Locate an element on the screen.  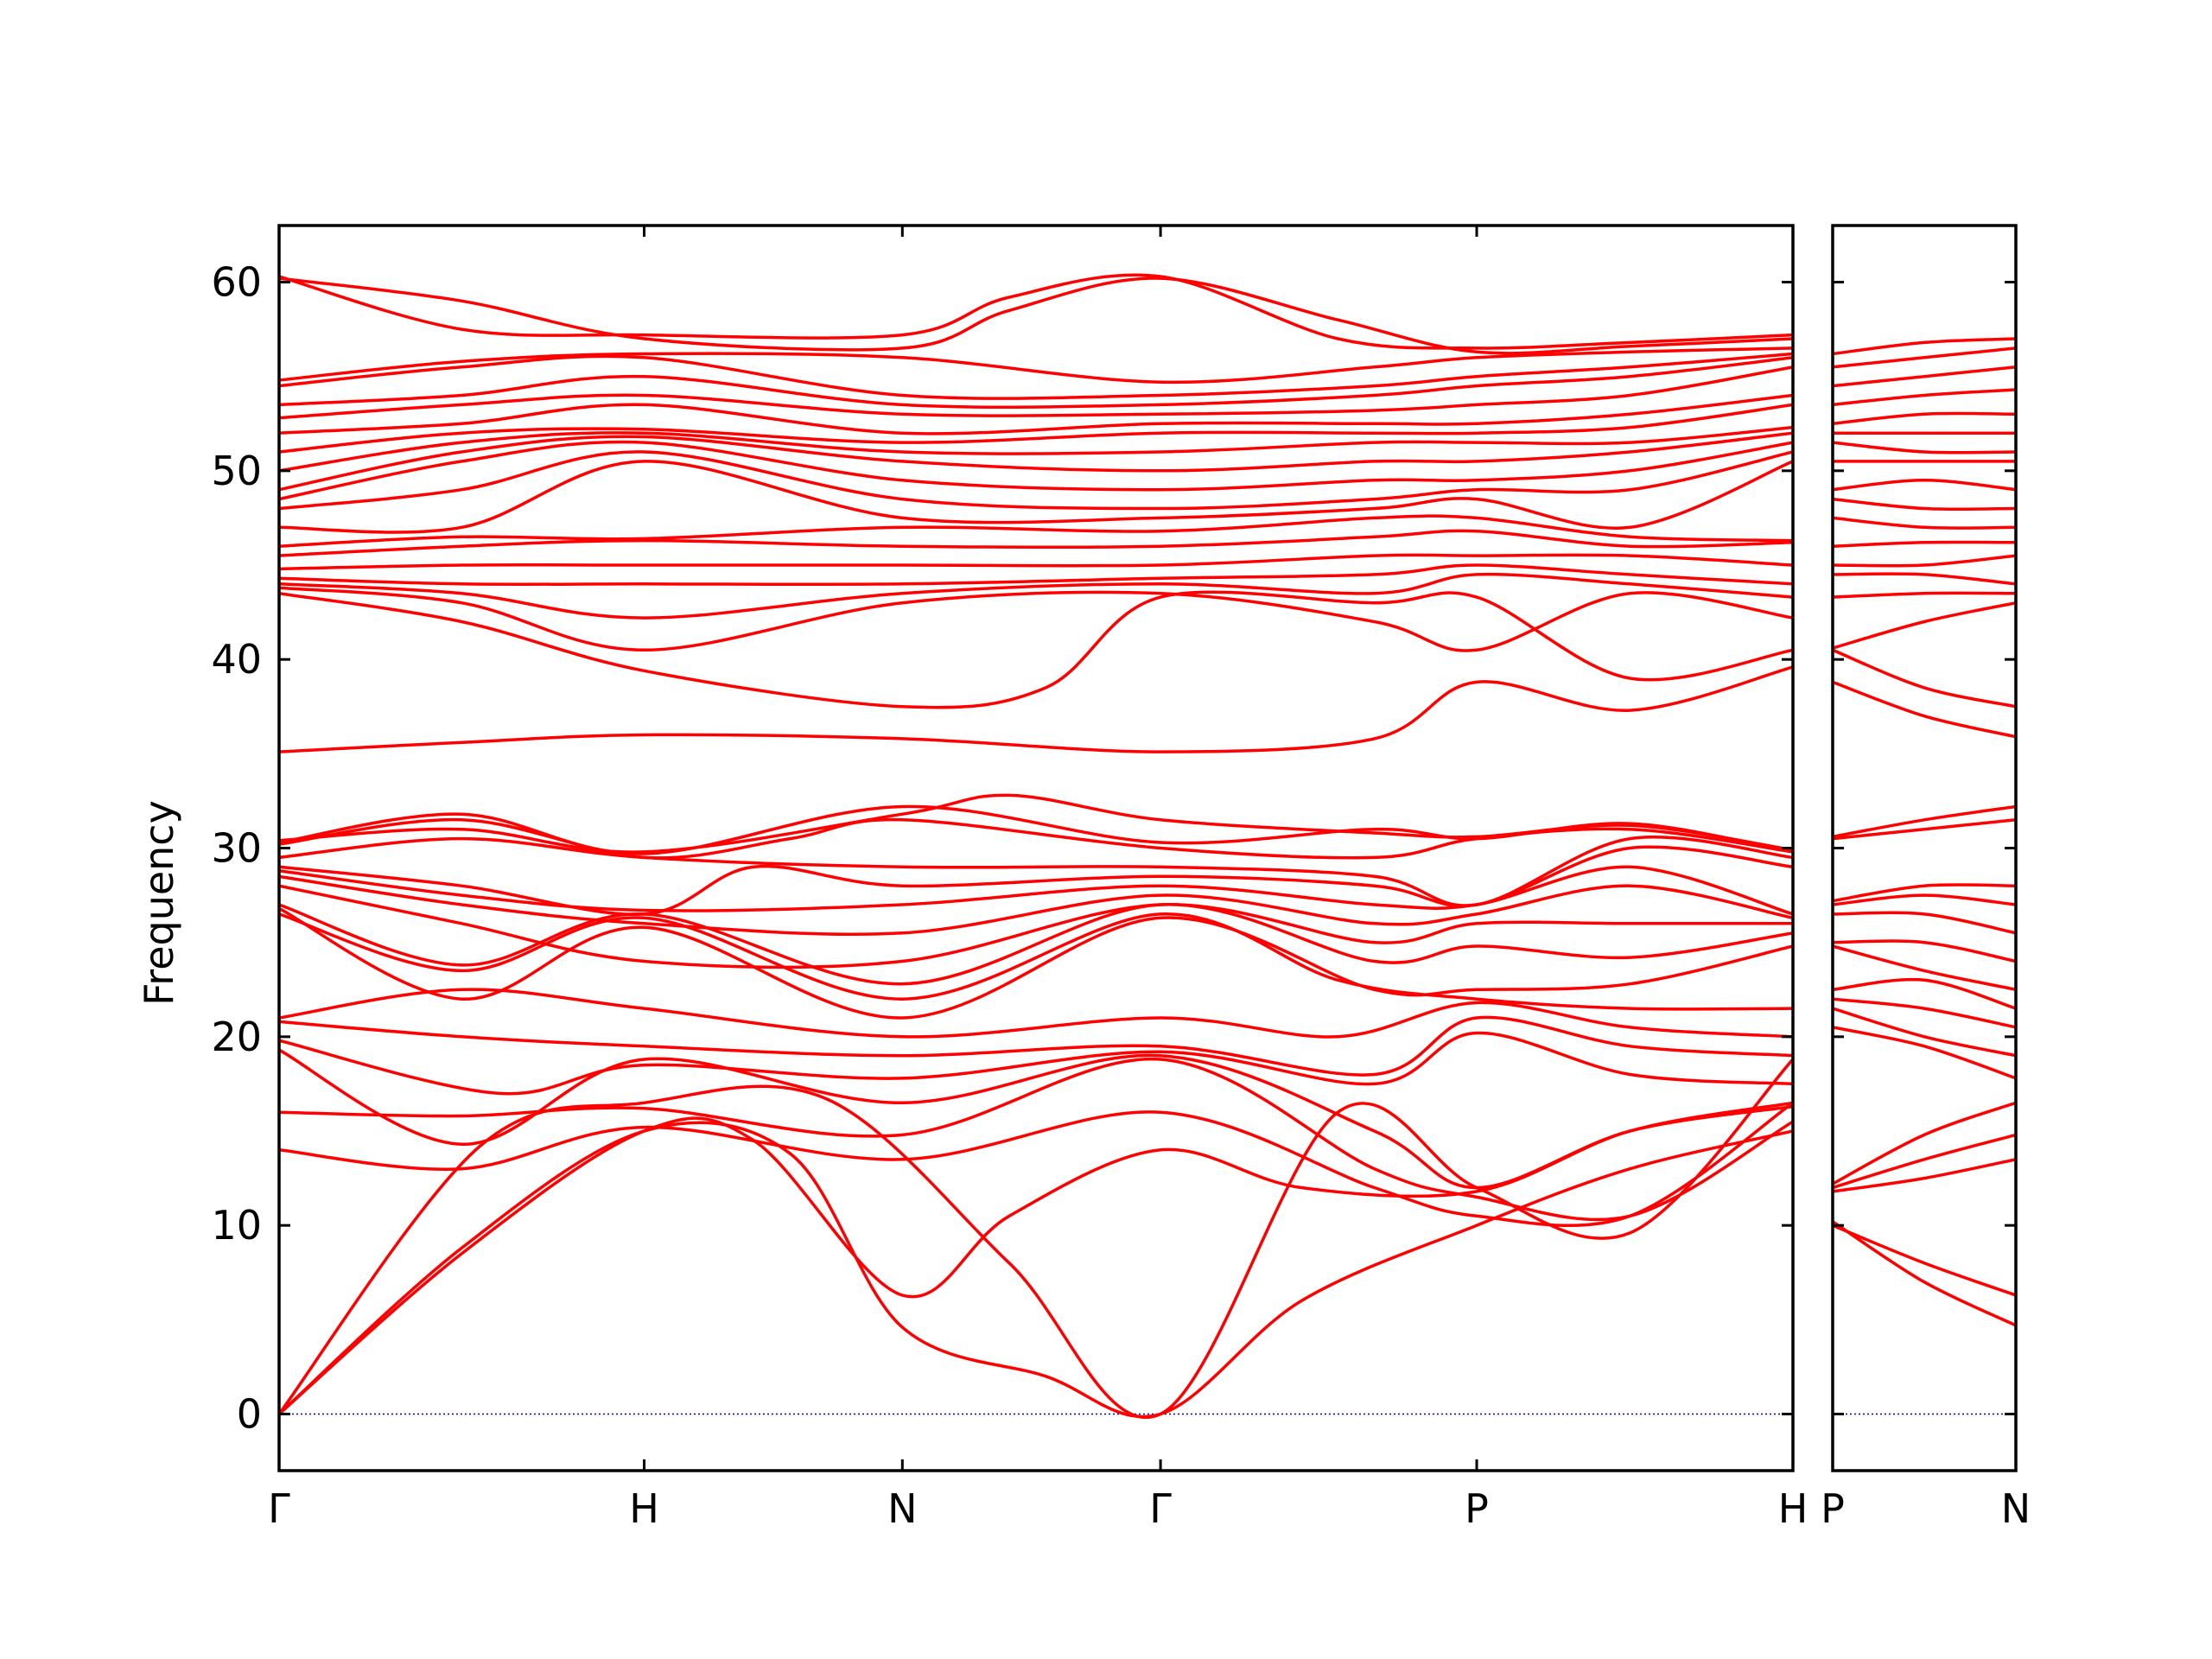
main-xtick-label-5: P is located at coordinates (1477, 1508).